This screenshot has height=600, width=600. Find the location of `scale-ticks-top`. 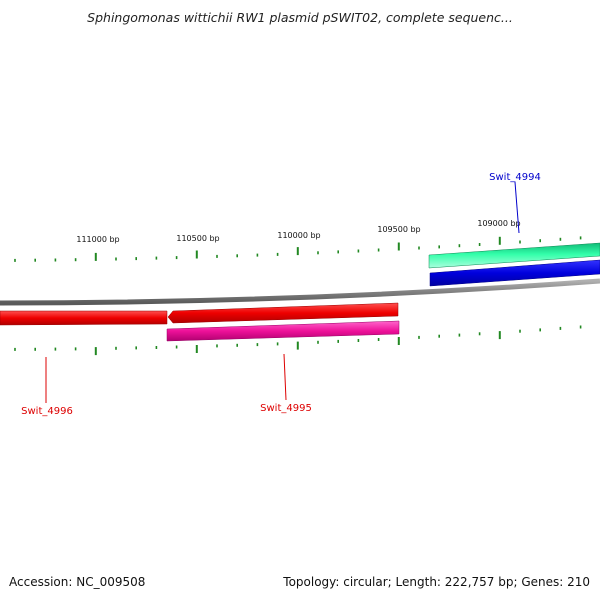

scale-ticks-top is located at coordinates (298, 249).